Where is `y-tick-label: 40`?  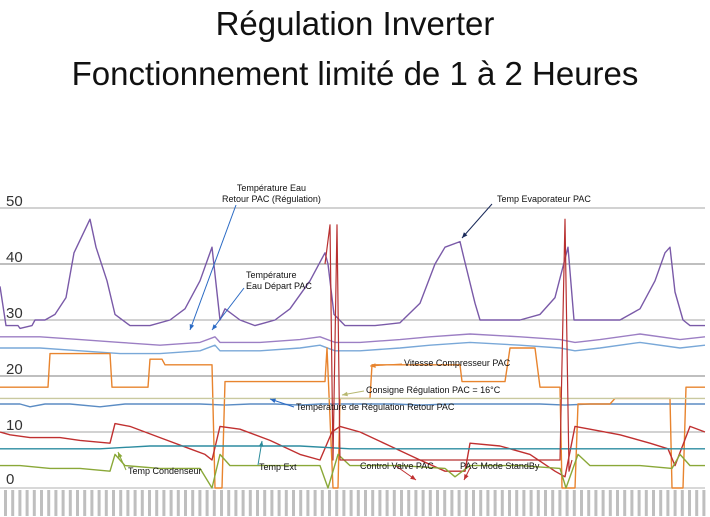
y-tick-label: 40 is located at coordinates (14, 257).